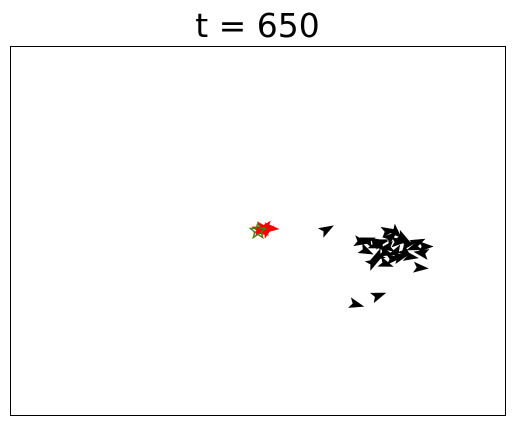 The width and height of the screenshot is (515, 426). What do you see at coordinates (257, 25) in the screenshot?
I see `chart-title: t = 650` at bounding box center [257, 25].